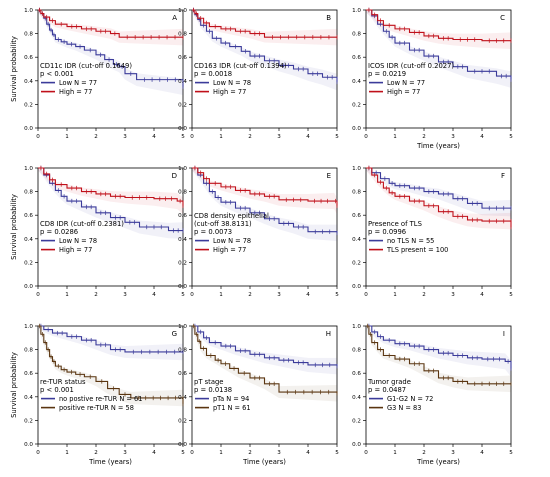 The height and width of the screenshot is (477, 550). What do you see at coordinates (59, 232) in the screenshot?
I see `p-value: p = 0.0286` at bounding box center [59, 232].